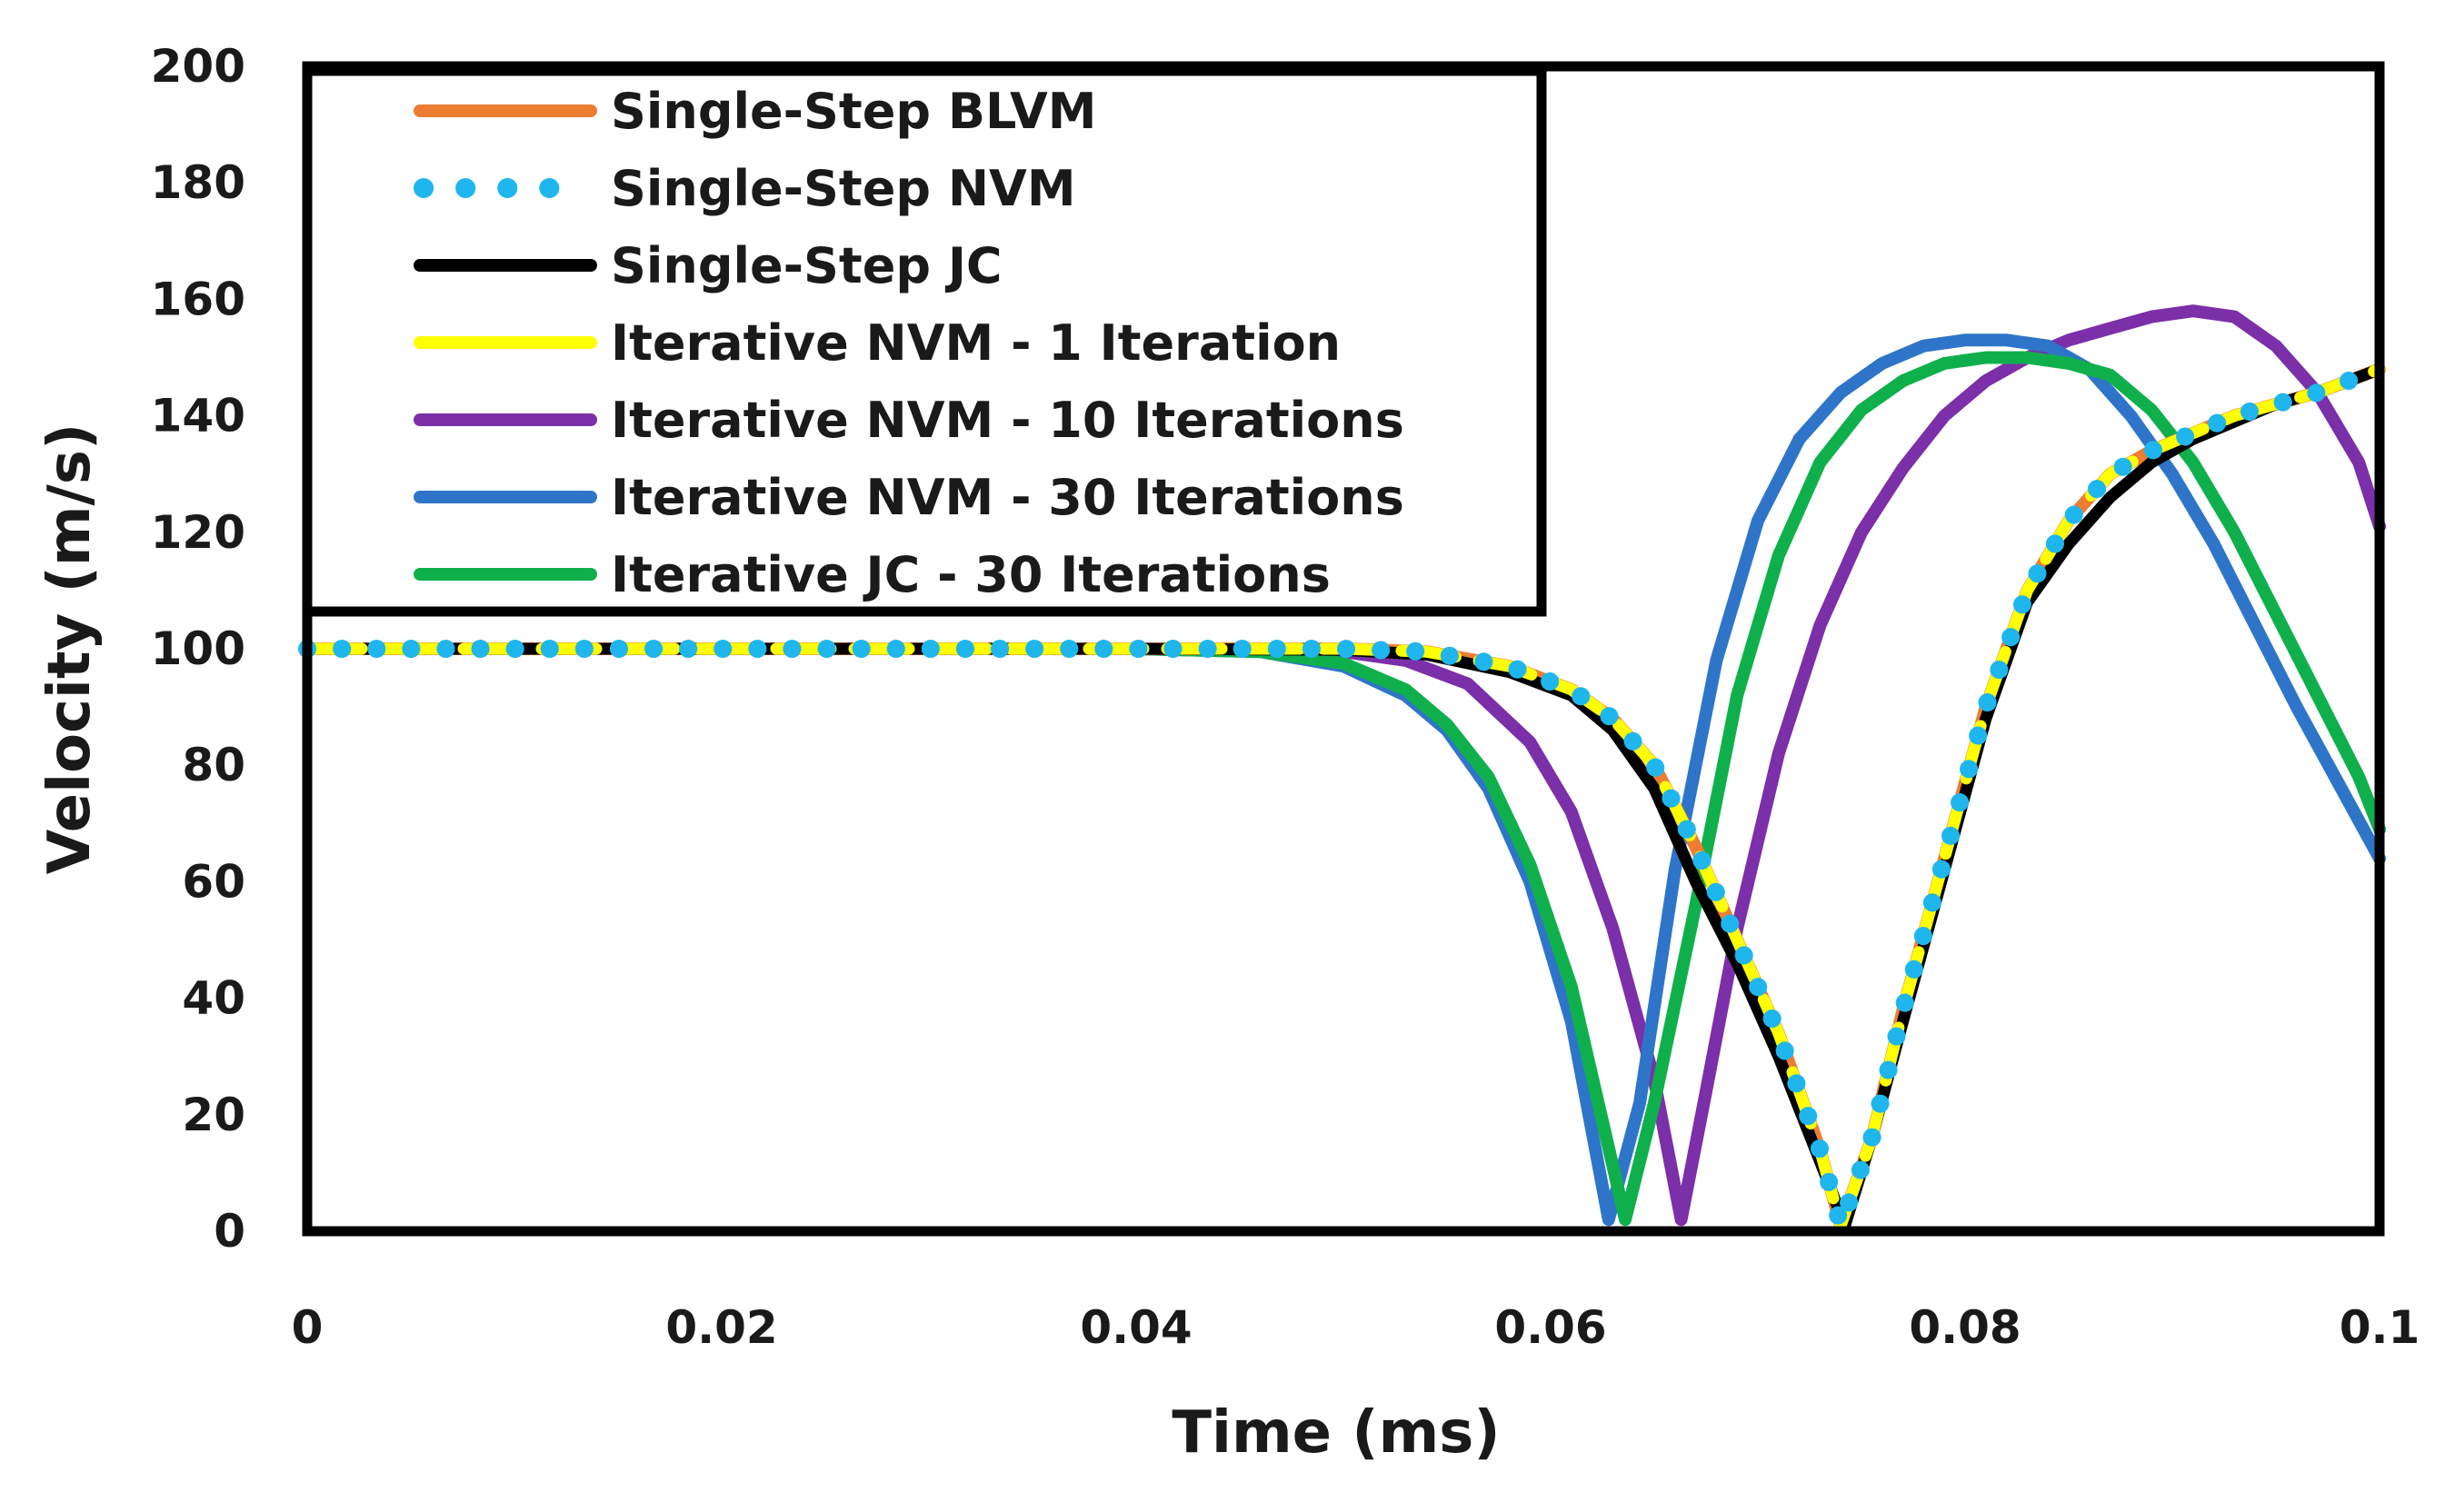 The image size is (2445, 1512). I want to click on legend-label: Single-Step NVM, so click(843, 188).